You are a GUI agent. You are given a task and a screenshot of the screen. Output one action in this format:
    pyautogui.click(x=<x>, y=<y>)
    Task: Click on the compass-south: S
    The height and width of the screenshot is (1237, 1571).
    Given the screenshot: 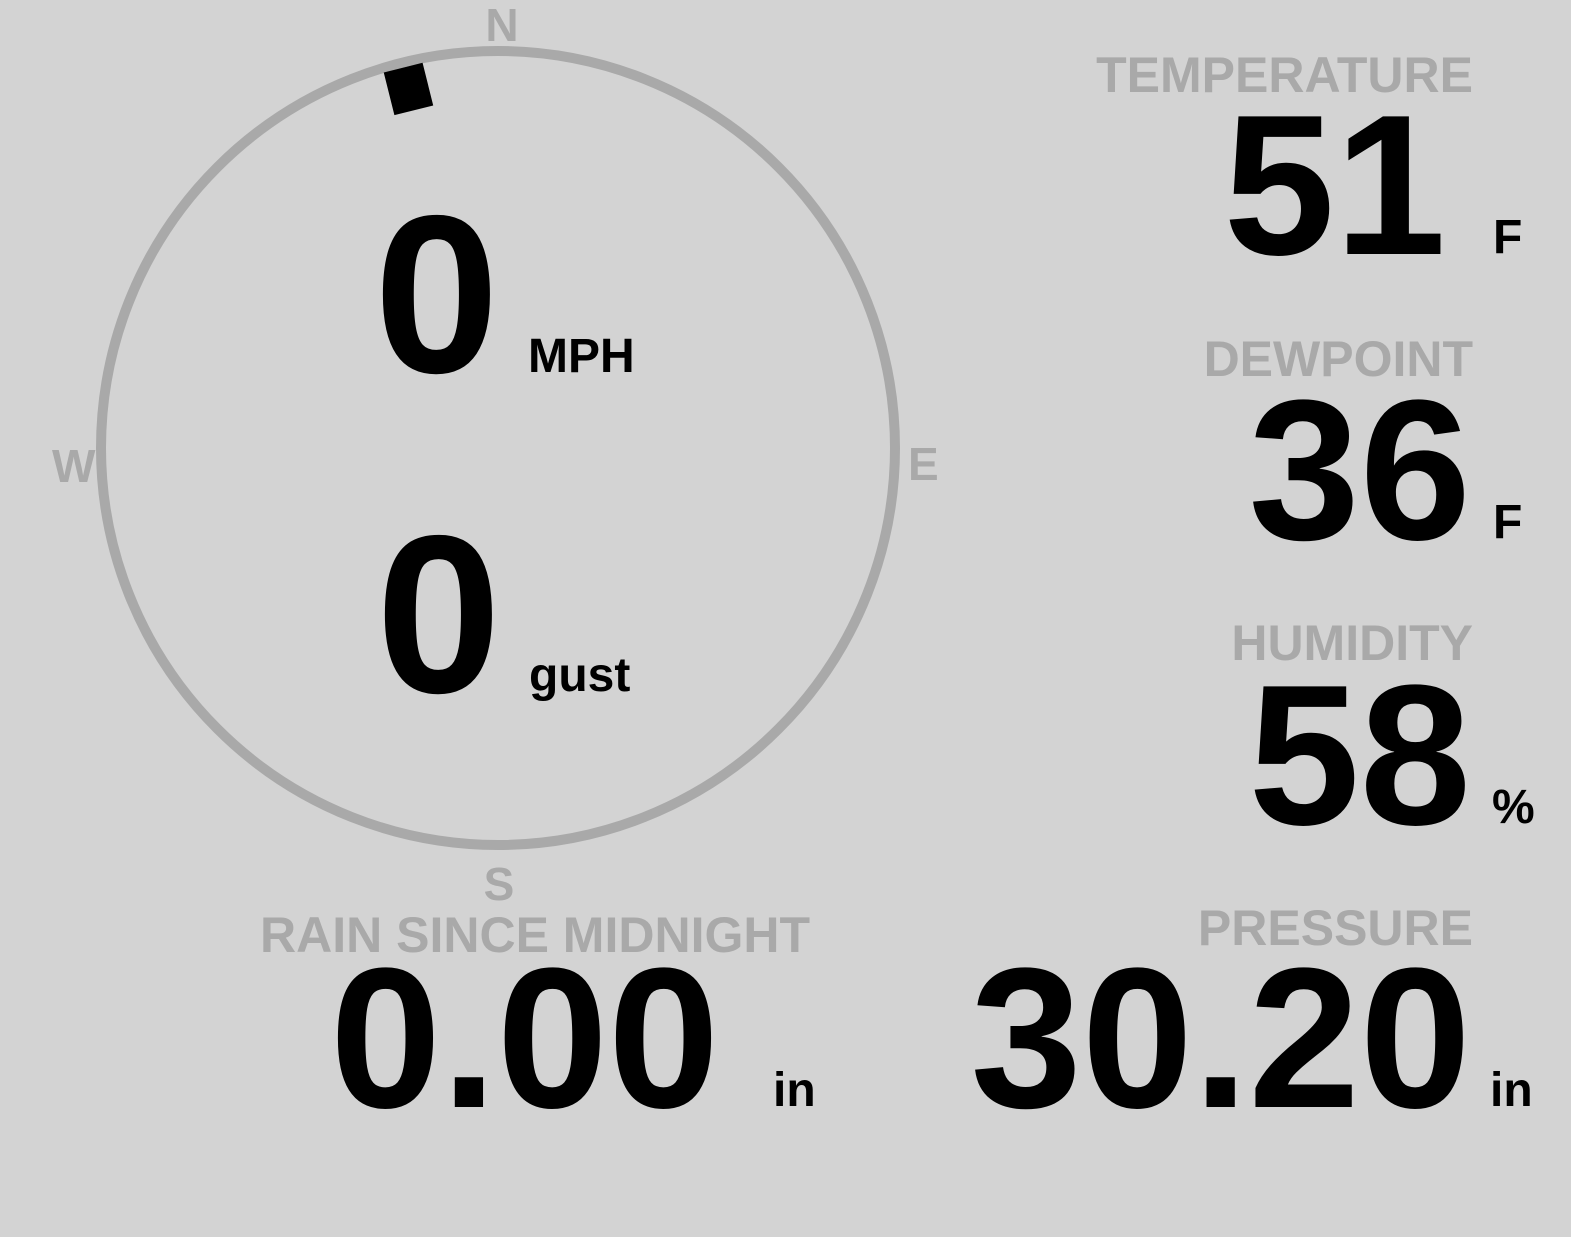 What is the action you would take?
    pyautogui.click(x=499, y=884)
    